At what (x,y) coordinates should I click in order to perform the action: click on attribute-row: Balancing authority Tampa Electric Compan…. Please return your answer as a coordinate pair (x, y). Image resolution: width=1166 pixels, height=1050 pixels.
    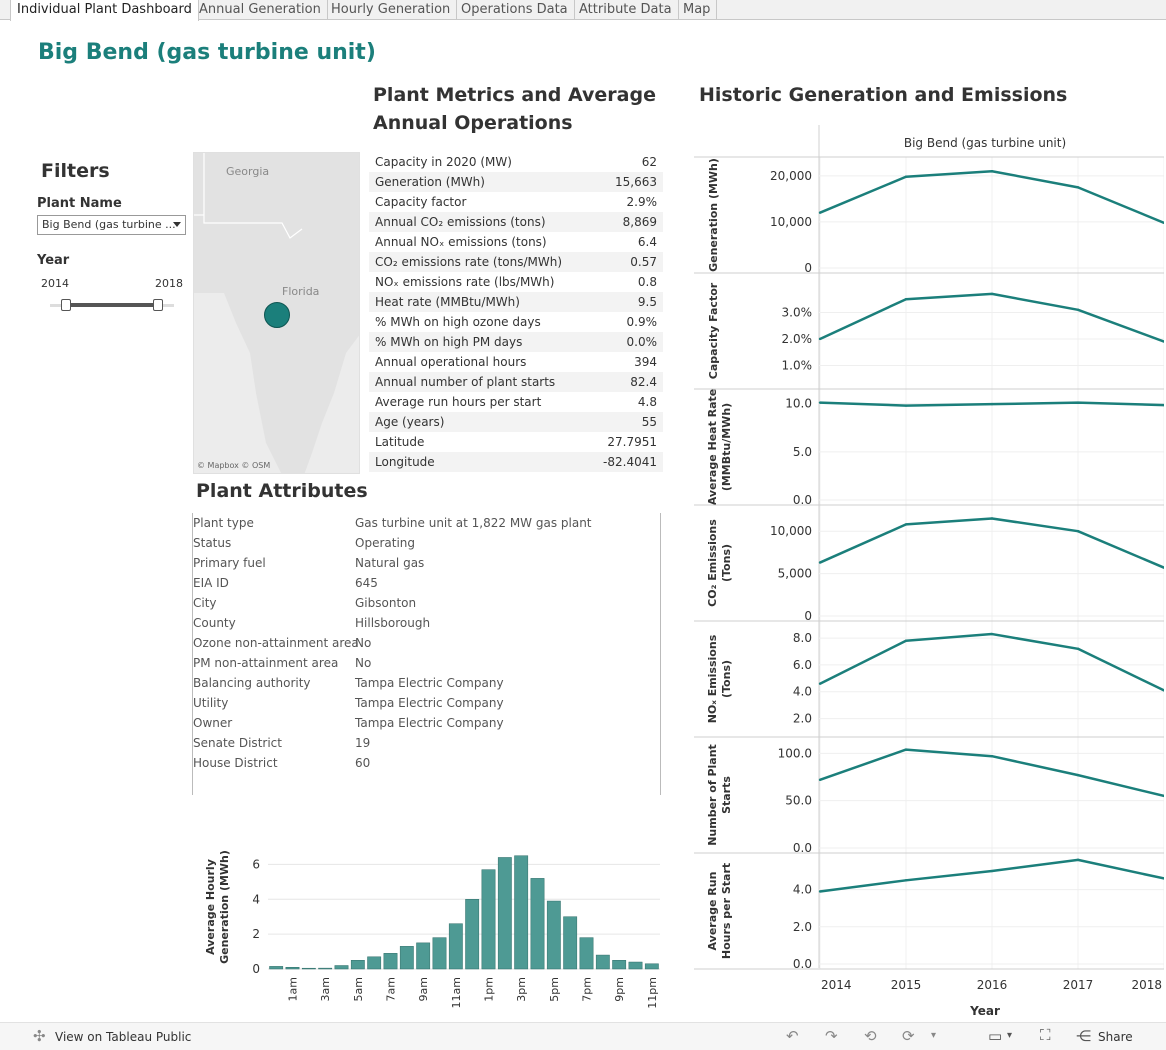
    Looking at the image, I should click on (426, 683).